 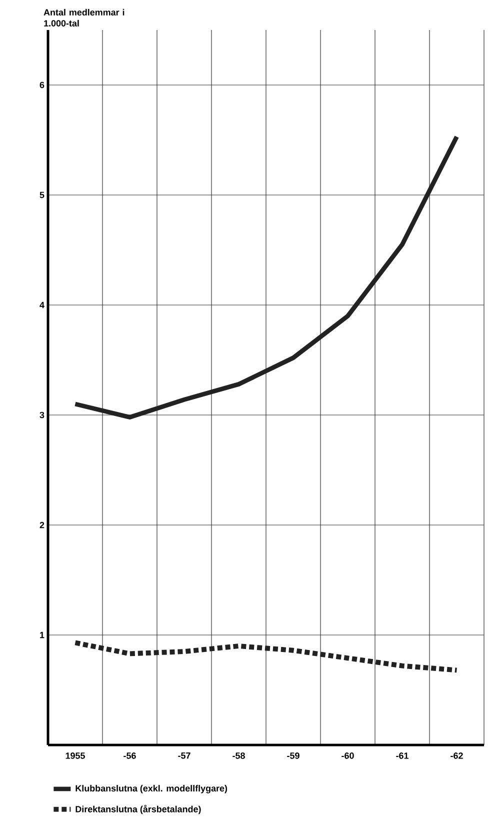 What do you see at coordinates (42, 305) in the screenshot?
I see `y-tick-label: 4` at bounding box center [42, 305].